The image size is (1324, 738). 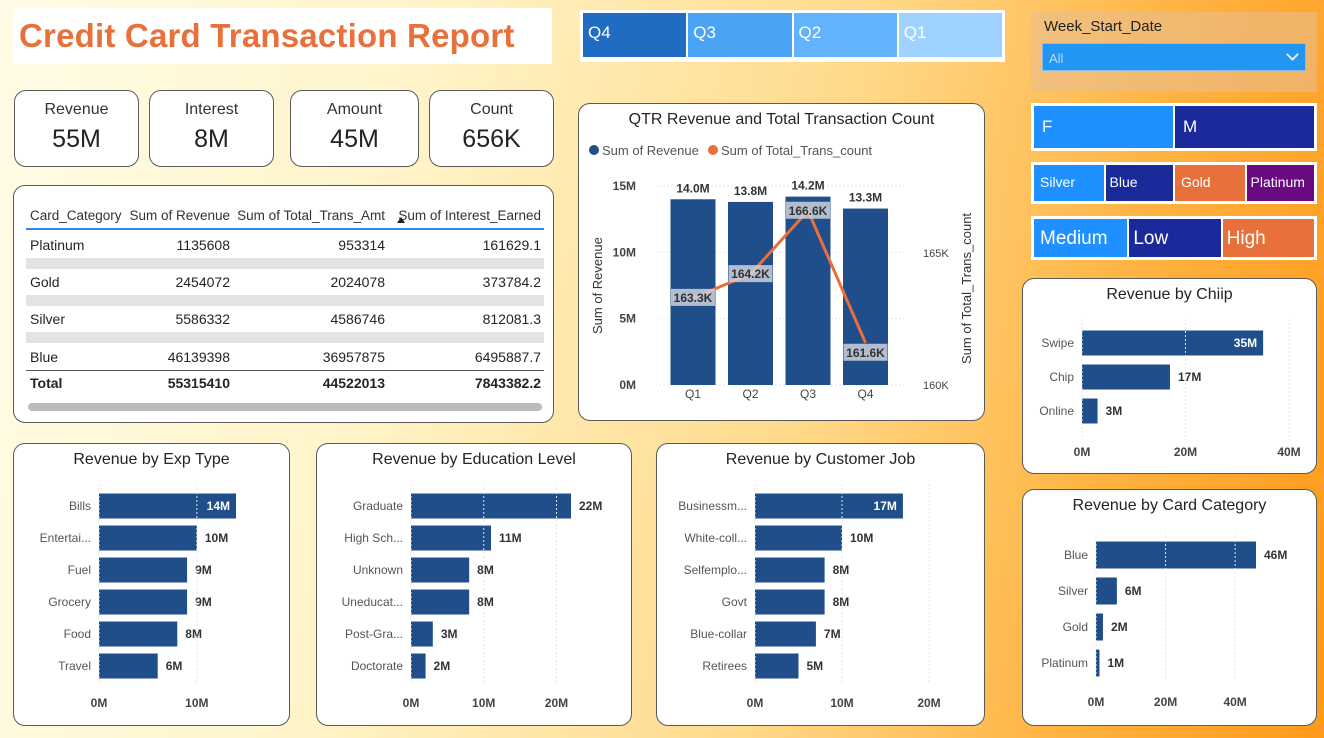 What do you see at coordinates (627, 319) in the screenshot?
I see `y-tick-label: 5M` at bounding box center [627, 319].